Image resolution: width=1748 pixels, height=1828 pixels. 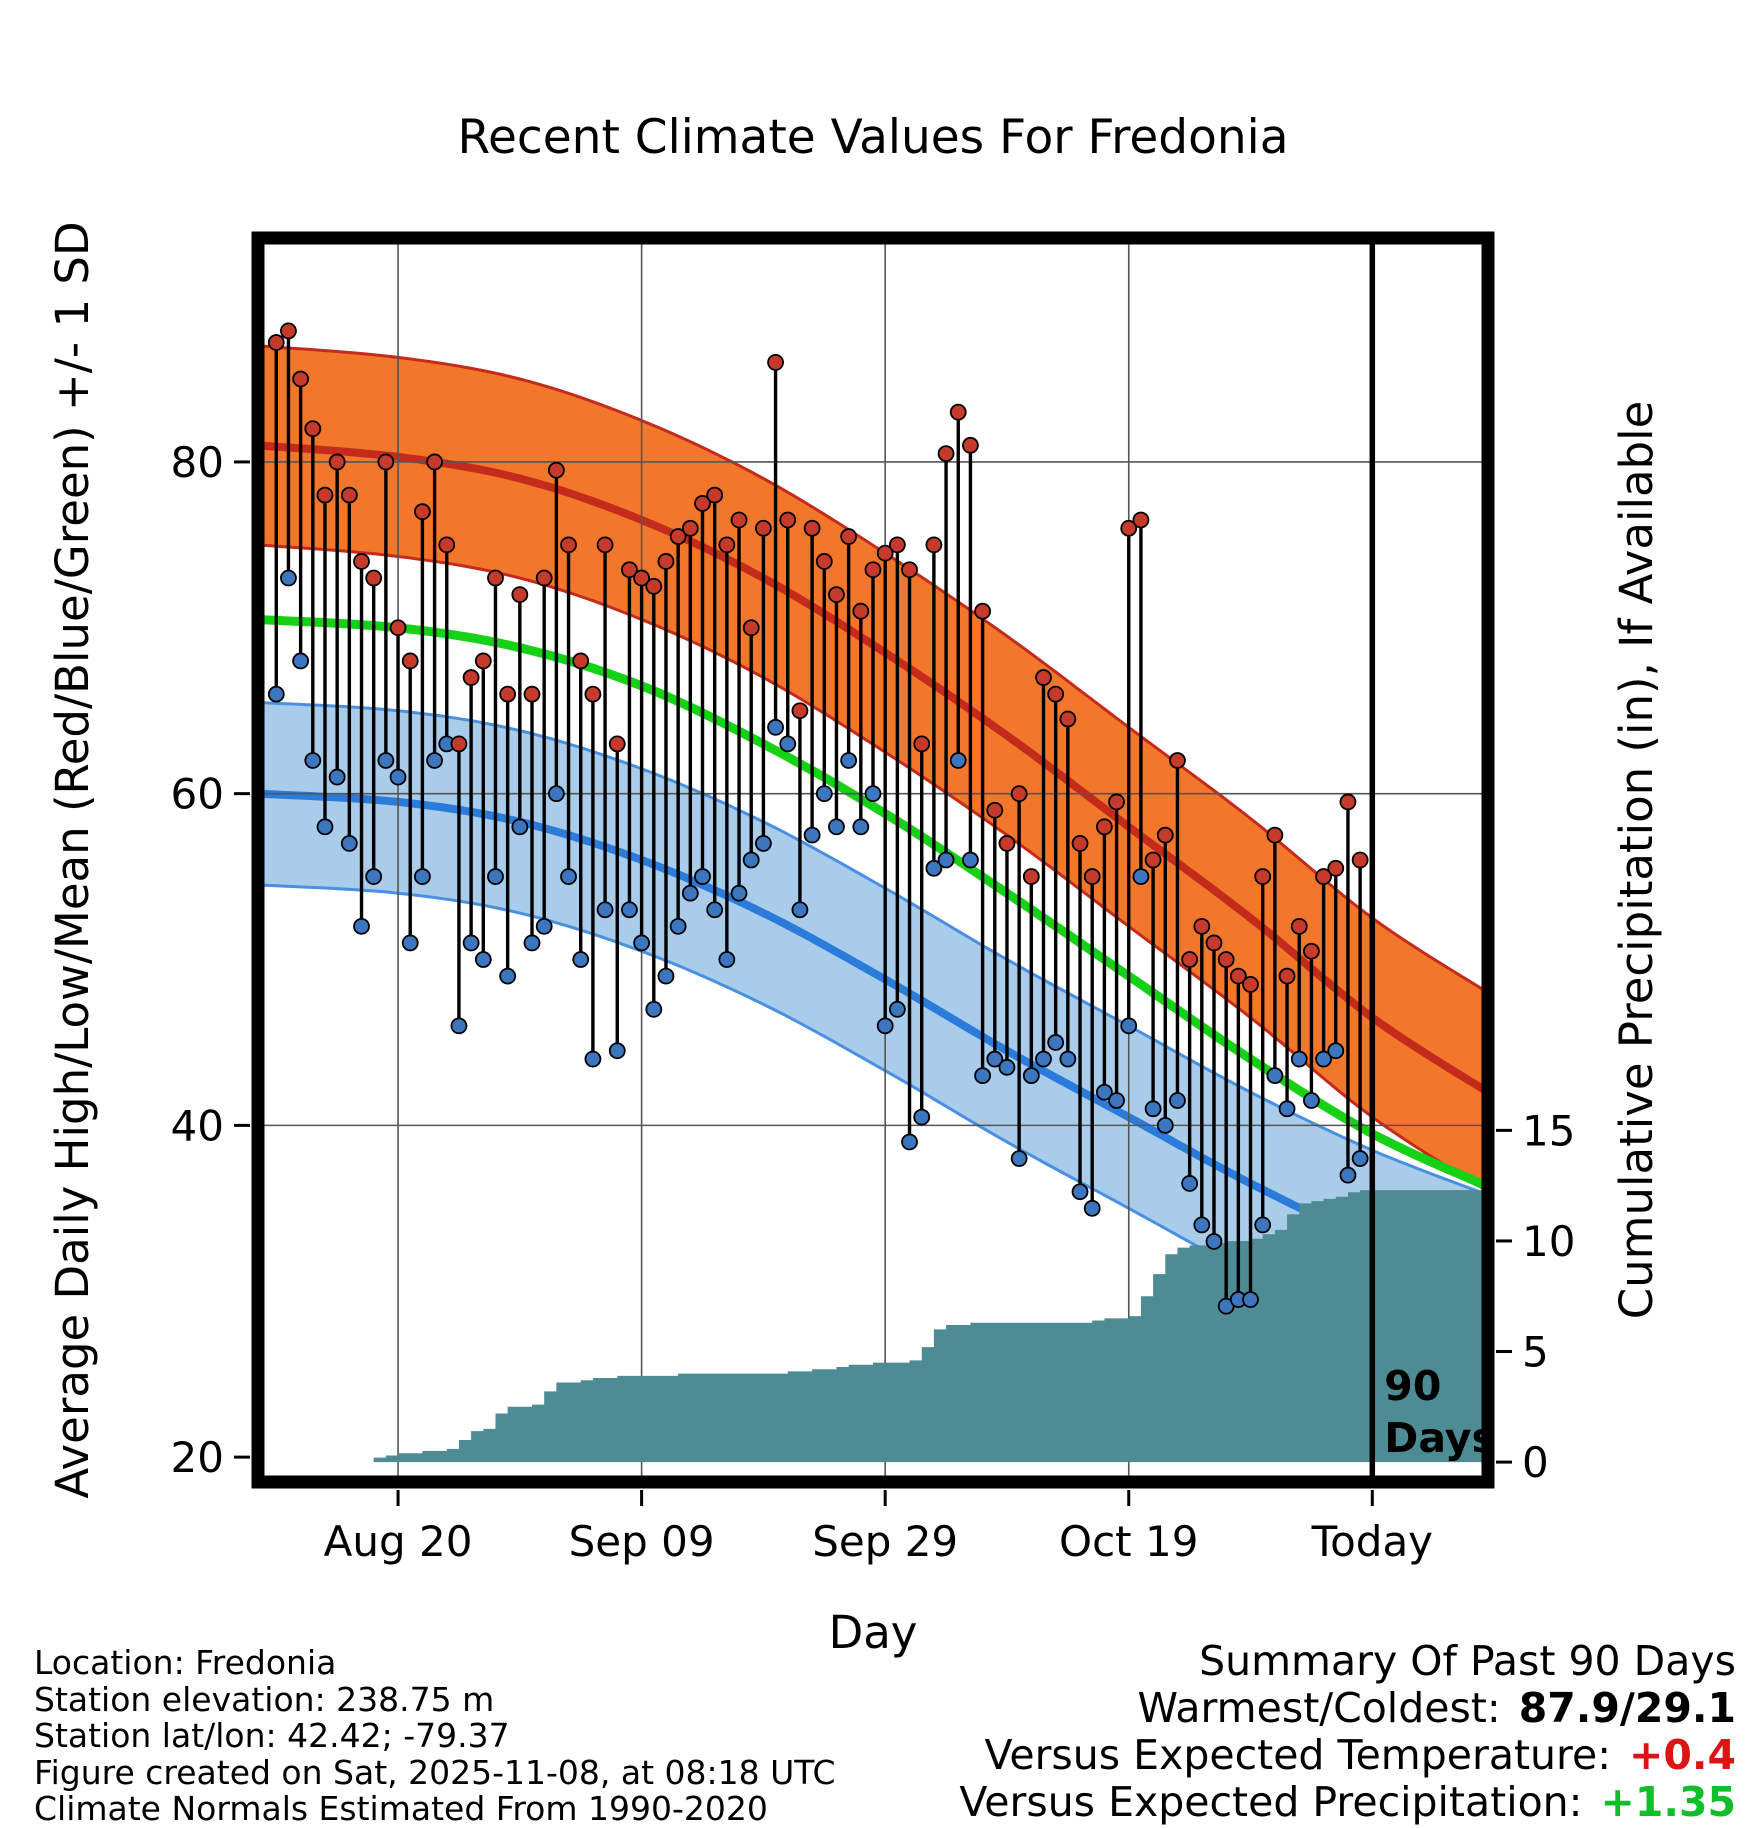 What do you see at coordinates (401, 1808) in the screenshot?
I see `footer-normals-note: Climate Normals Estimated From 1990-2020` at bounding box center [401, 1808].